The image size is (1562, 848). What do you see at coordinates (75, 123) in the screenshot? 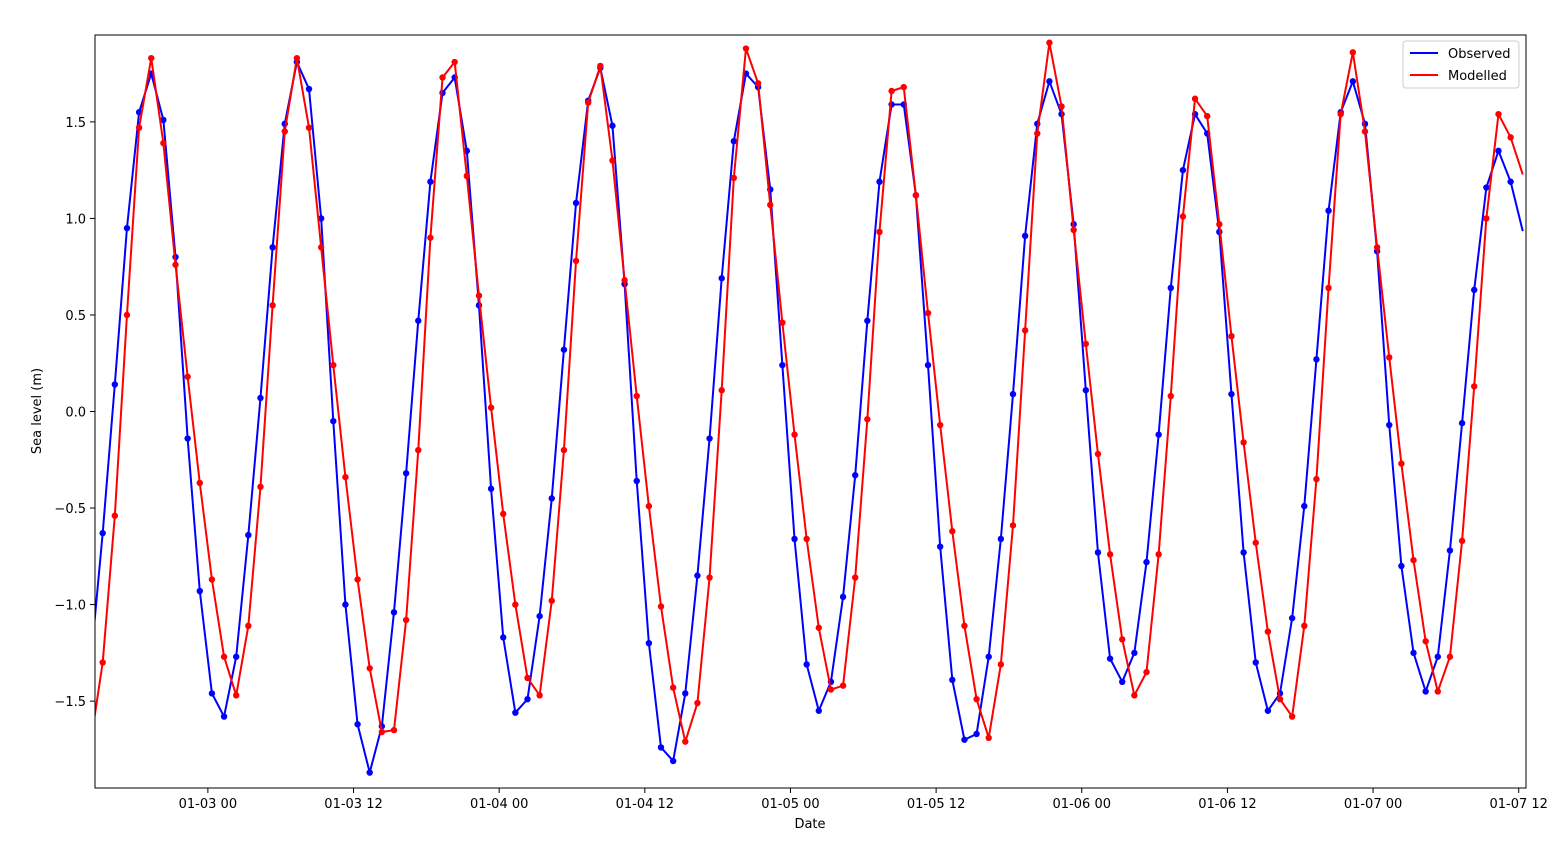
I see `y-tick-label: 1.5` at bounding box center [75, 123].